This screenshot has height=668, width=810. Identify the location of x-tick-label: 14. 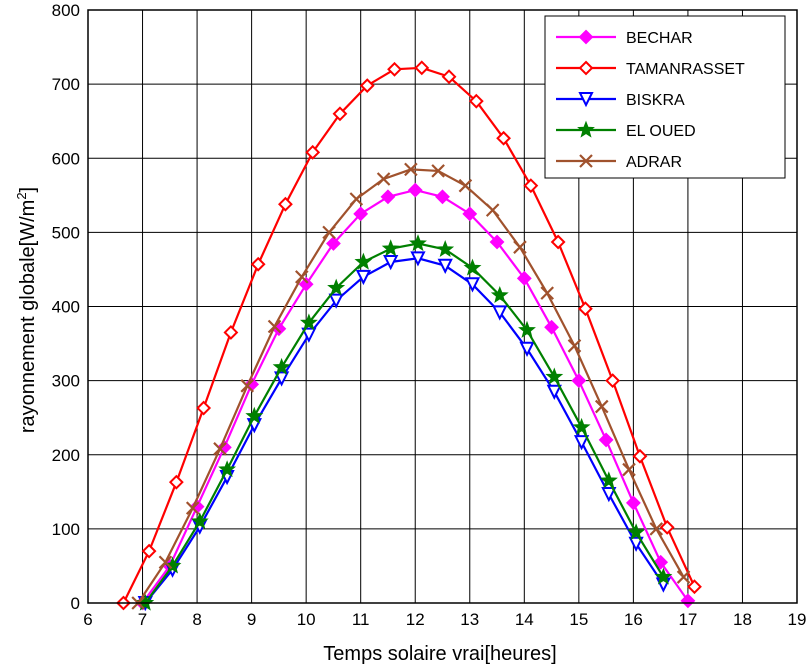
(524, 619).